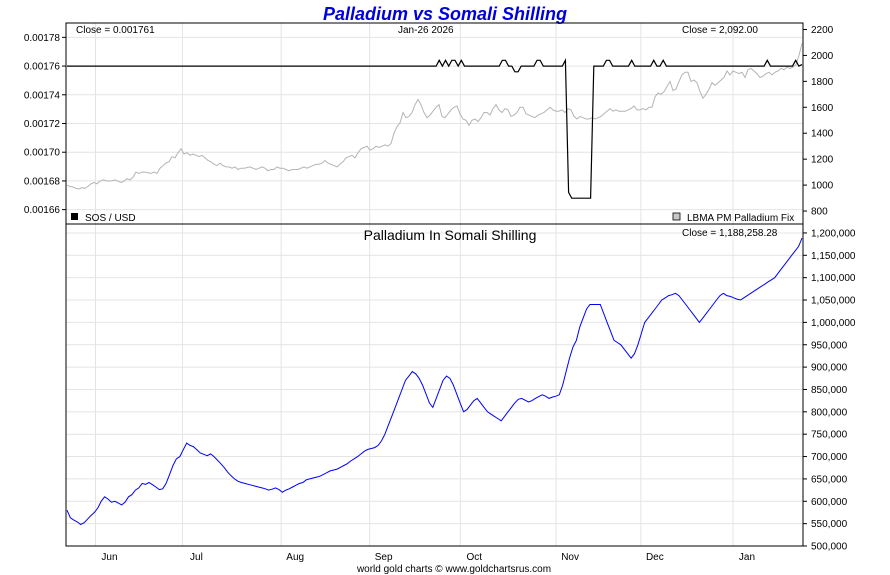 Image resolution: width=890 pixels, height=575 pixels. Describe the element at coordinates (42, 124) in the screenshot. I see `top-left-tick-label: 0.00172` at that location.